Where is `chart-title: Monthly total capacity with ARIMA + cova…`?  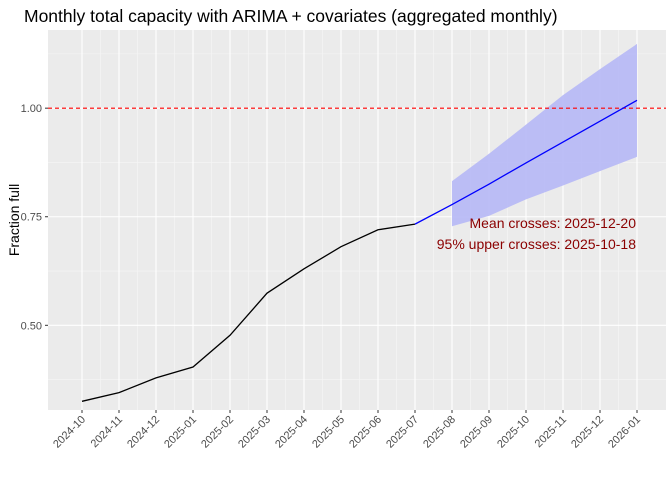 chart-title: Monthly total capacity with ARIMA + cova… is located at coordinates (291, 16).